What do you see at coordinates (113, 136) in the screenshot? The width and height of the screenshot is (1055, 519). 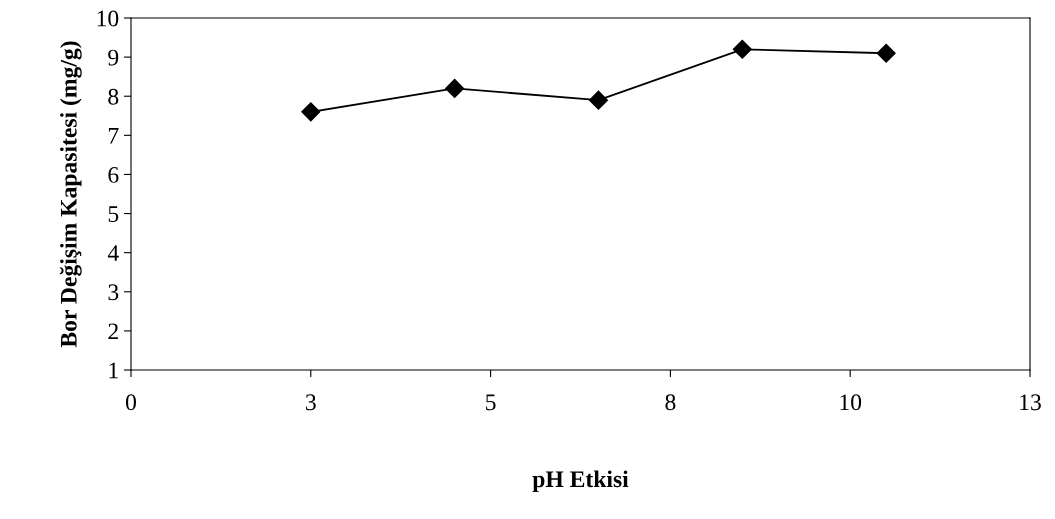 I see `y-tick-label: 7` at bounding box center [113, 136].